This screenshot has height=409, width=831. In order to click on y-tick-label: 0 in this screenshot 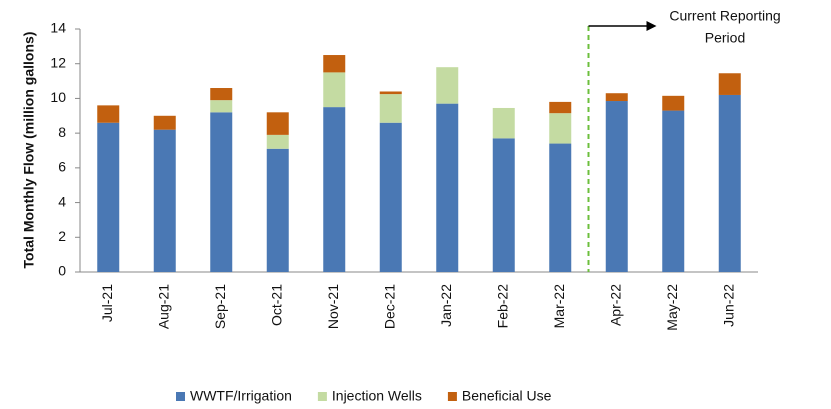, I will do `click(62, 271)`.